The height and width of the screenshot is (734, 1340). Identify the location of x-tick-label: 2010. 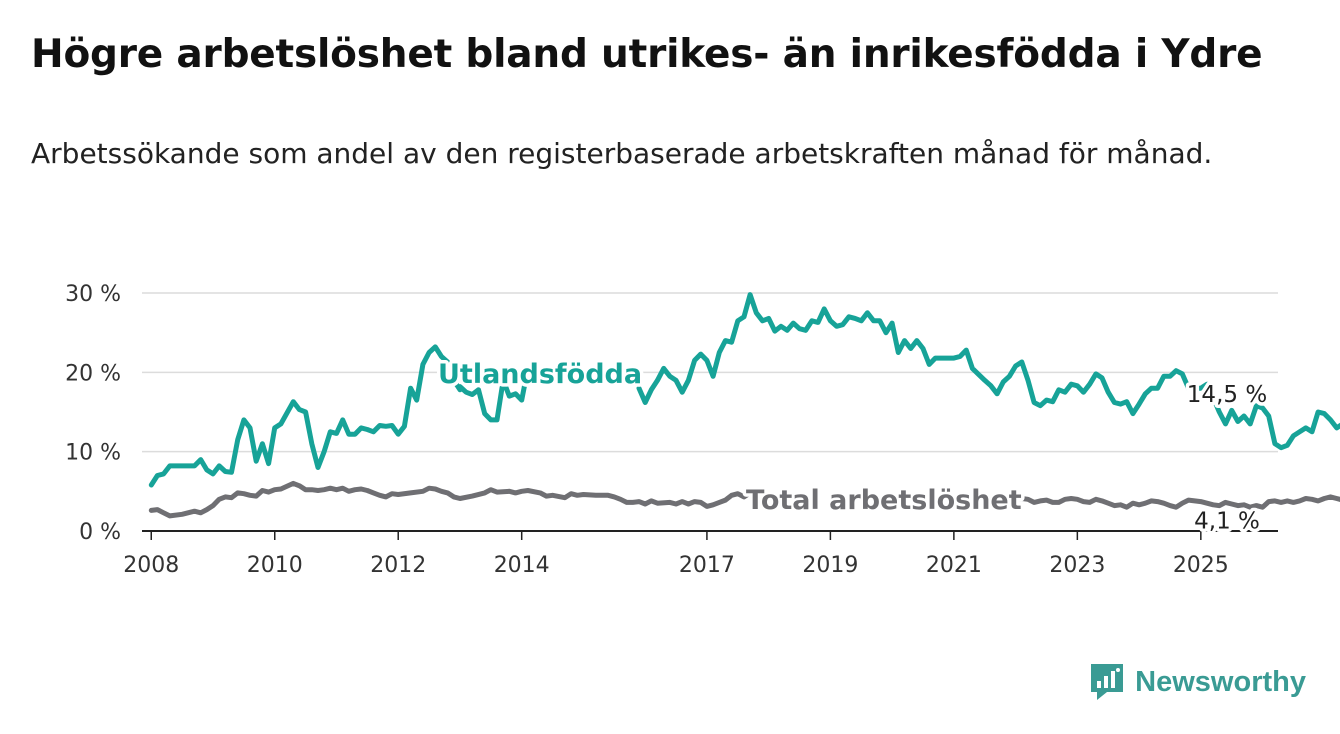
(275, 565).